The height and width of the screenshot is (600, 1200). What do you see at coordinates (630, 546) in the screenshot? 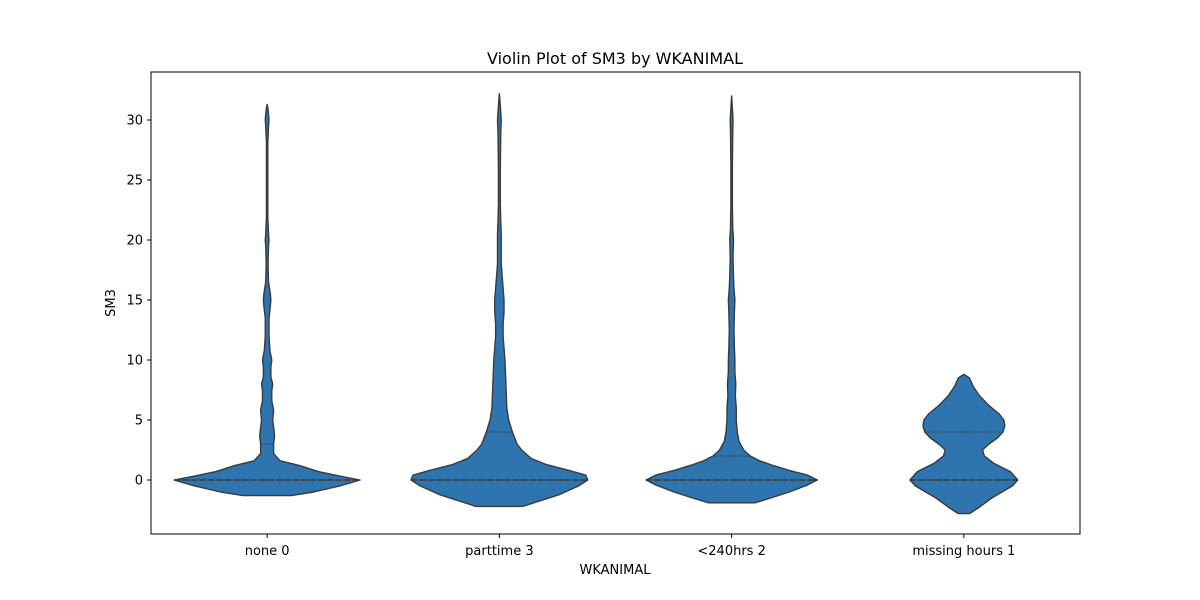
I see `x-axis: none 0 parttime 3 <240hrs 2 missing hours 1` at bounding box center [630, 546].